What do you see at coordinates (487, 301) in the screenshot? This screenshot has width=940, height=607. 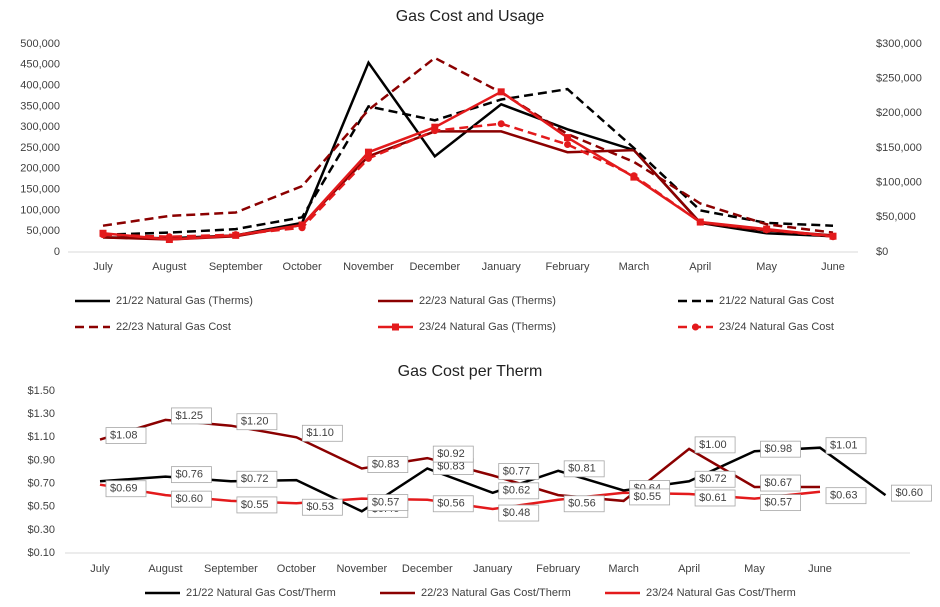 I see `legend-label: 22/23 Natural Gas (Therms)` at bounding box center [487, 301].